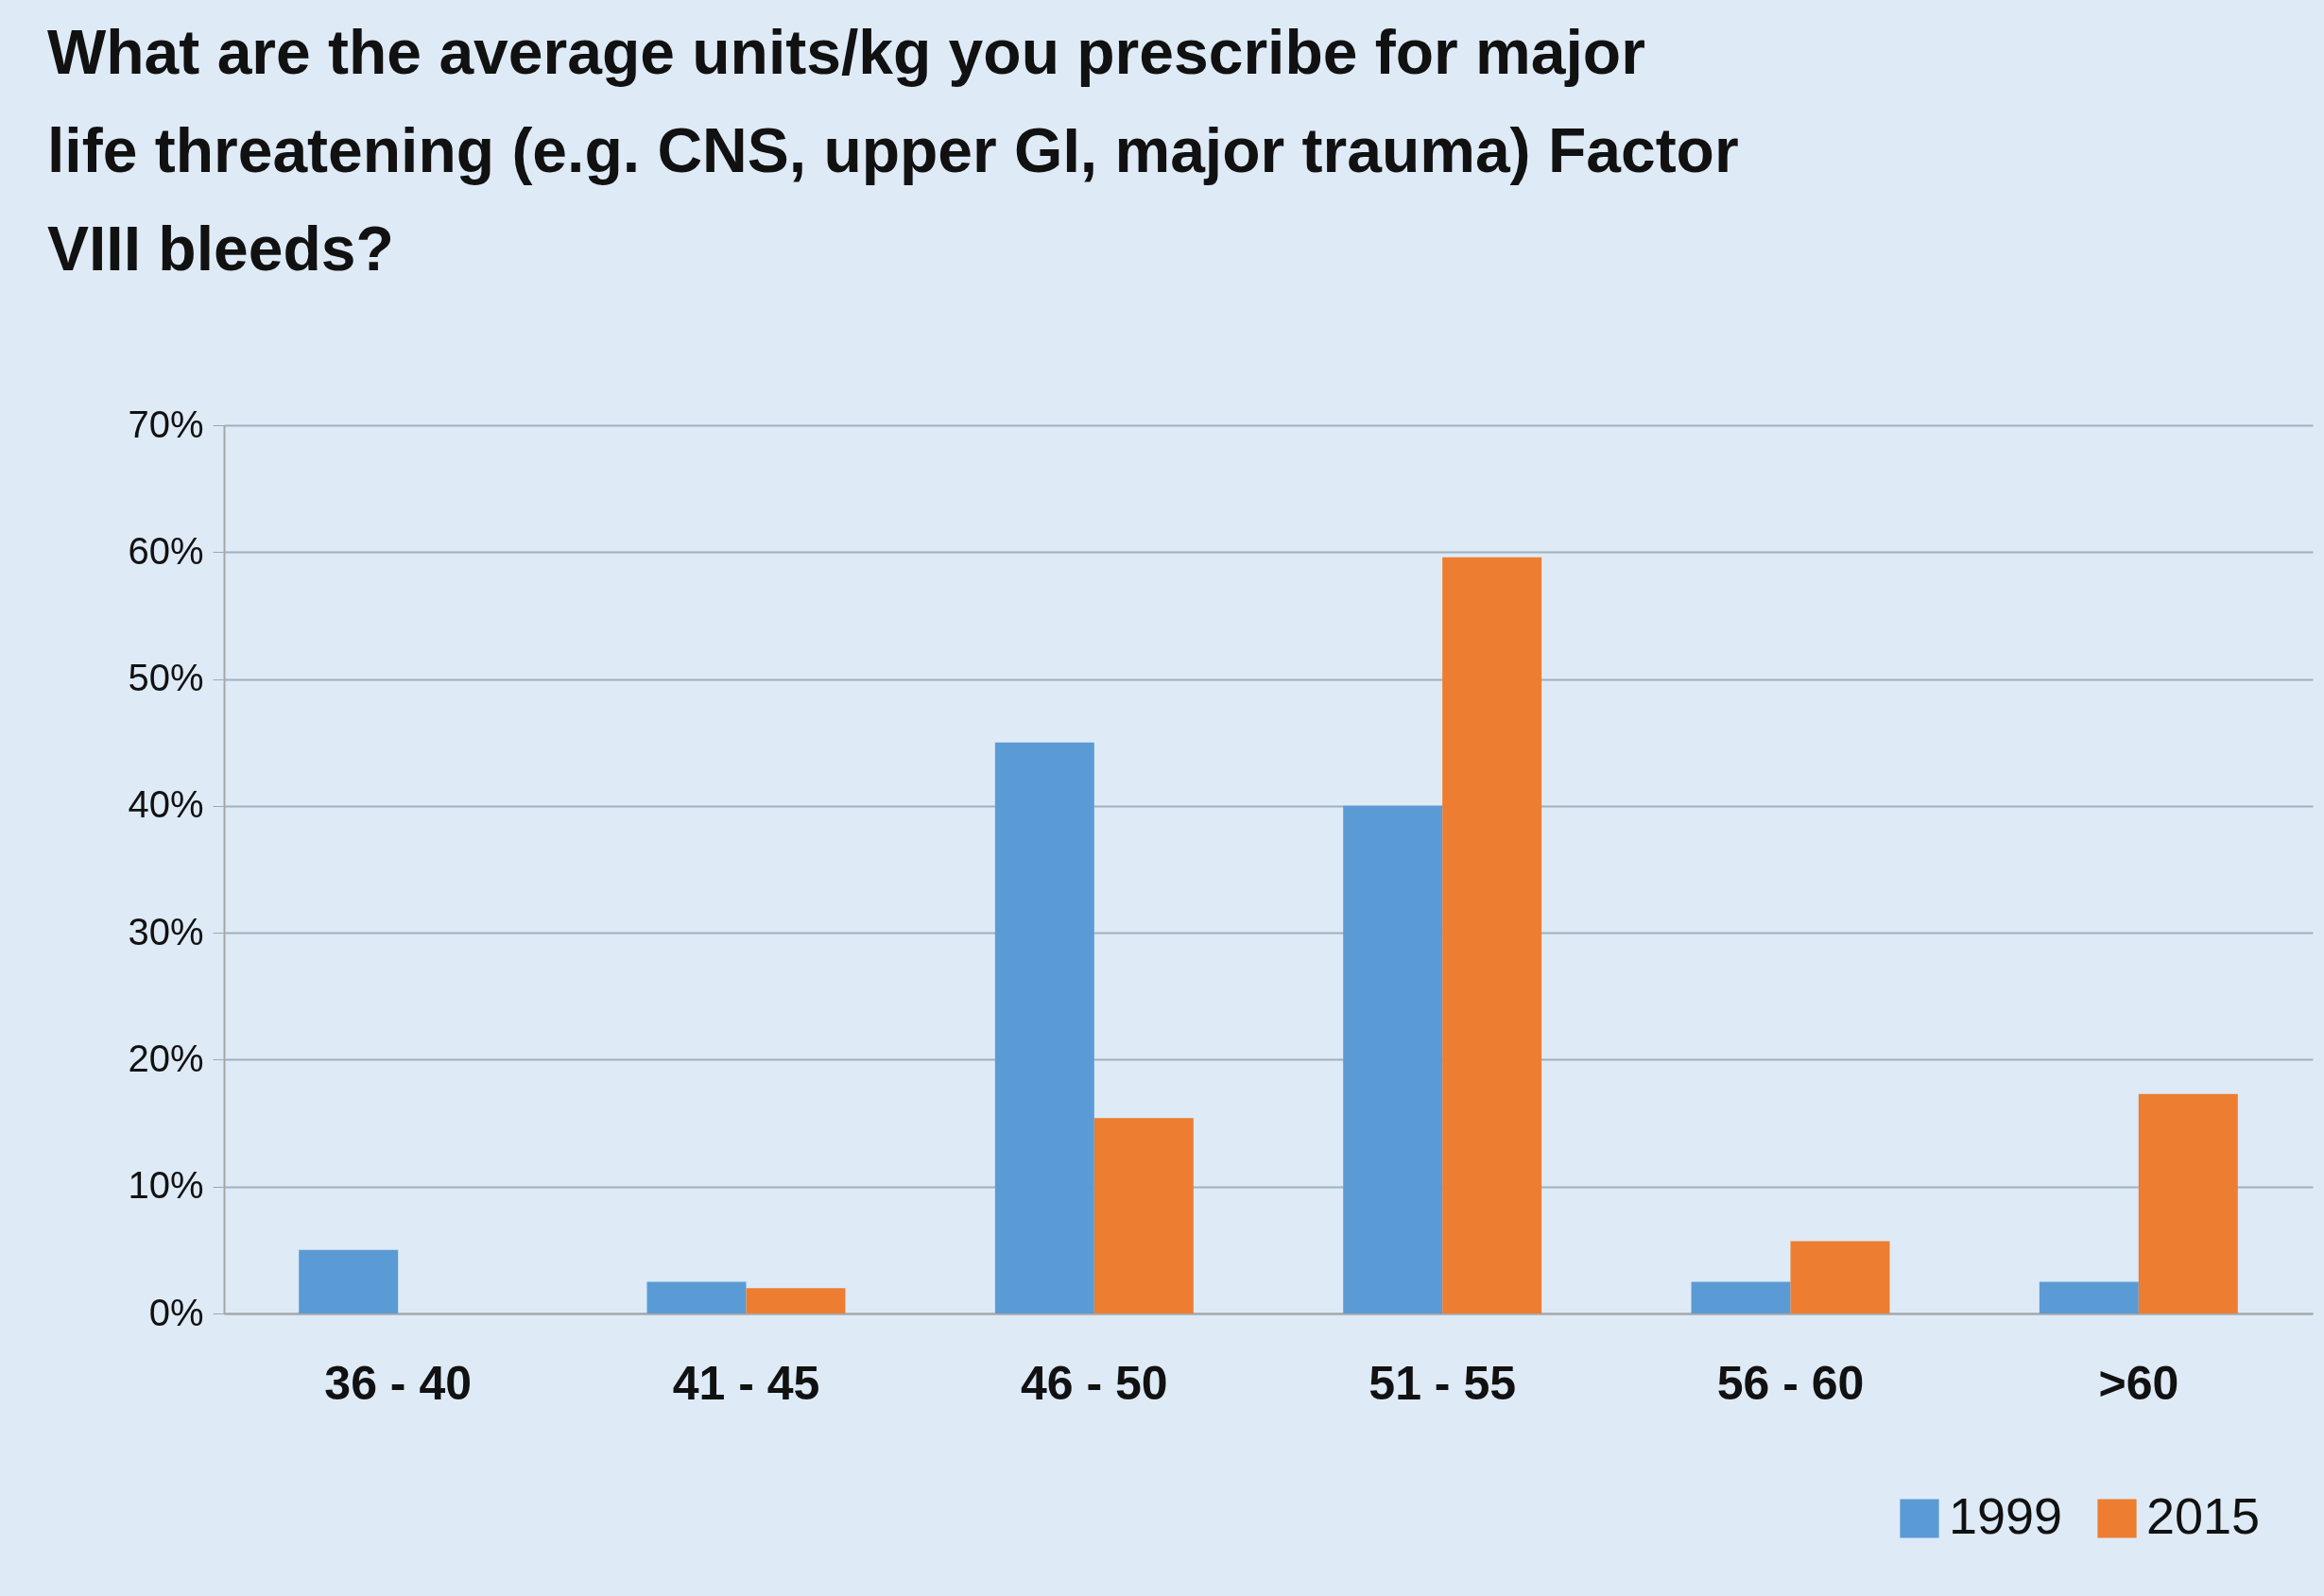 The image size is (2324, 1596). Describe the element at coordinates (893, 150) in the screenshot. I see `chart-title: What are the average units/kg you prescribe for major life threatening (e.g. CNS, upper GI, major trauma) Factor VIII bleeds?` at that location.